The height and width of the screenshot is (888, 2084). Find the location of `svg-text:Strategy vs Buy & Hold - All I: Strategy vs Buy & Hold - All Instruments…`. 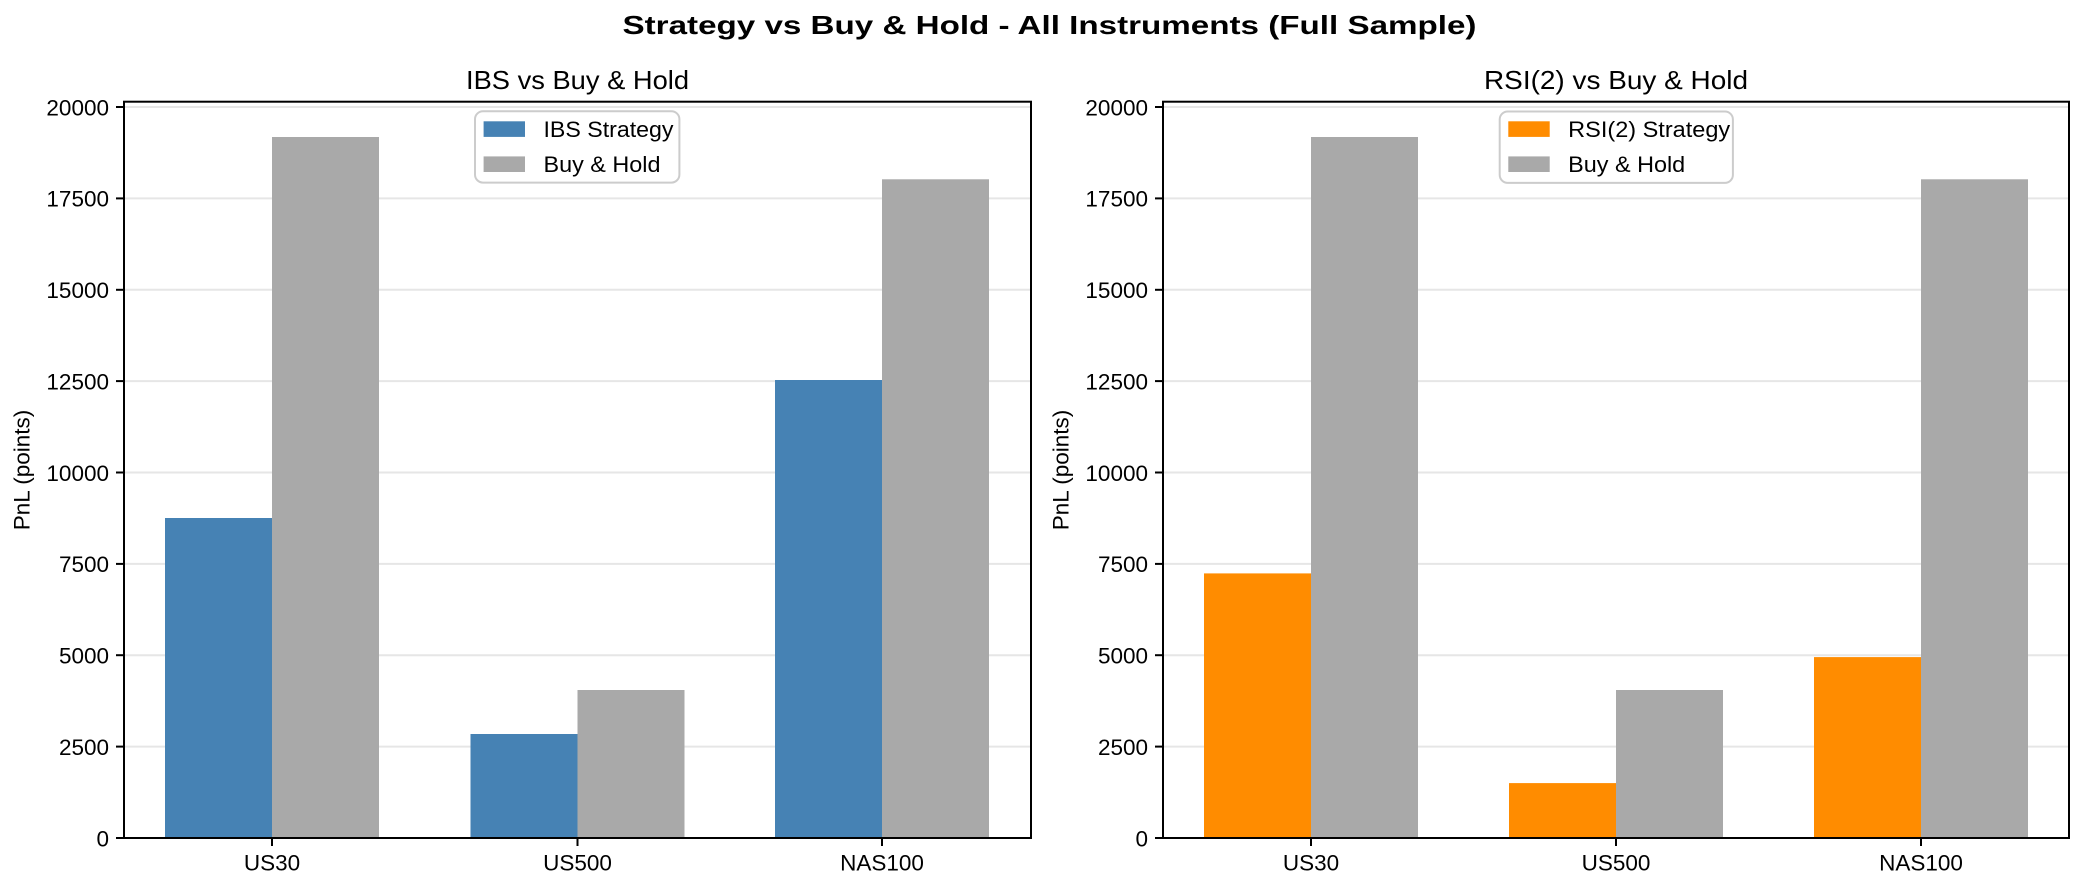

svg-text:Strategy vs Buy & Hold - All I: Strategy vs Buy & Hold - All Instruments… is located at coordinates (1050, 25).